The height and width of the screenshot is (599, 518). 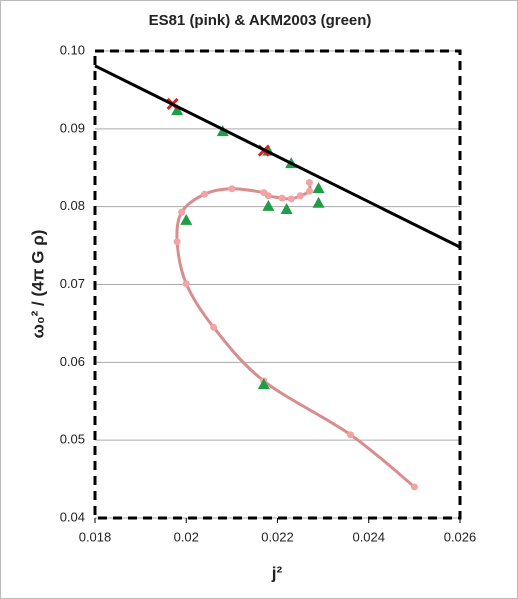 I want to click on y-tick-label: 0.10, so click(x=72, y=49).